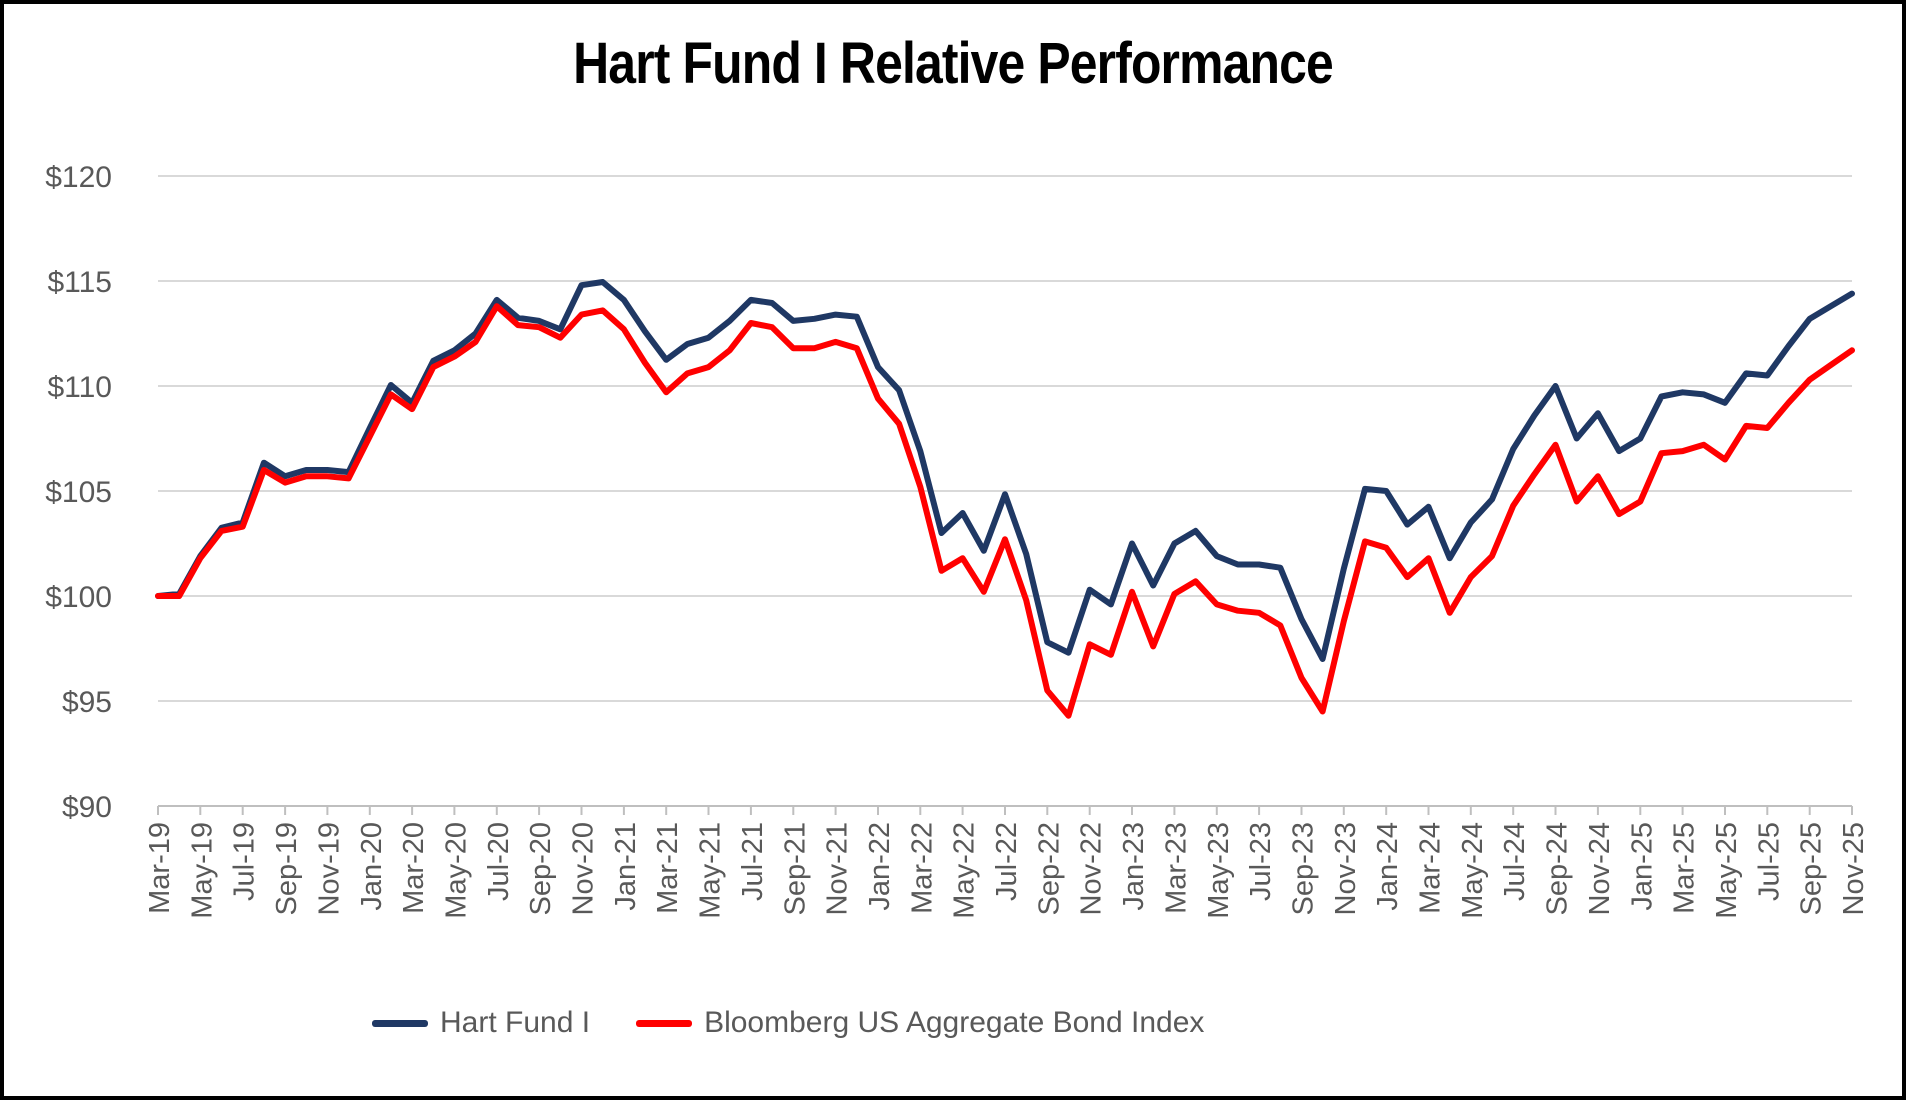 This screenshot has height=1100, width=1906. What do you see at coordinates (1007, 861) in the screenshot?
I see `x-tick-label: Jul-22` at bounding box center [1007, 861].